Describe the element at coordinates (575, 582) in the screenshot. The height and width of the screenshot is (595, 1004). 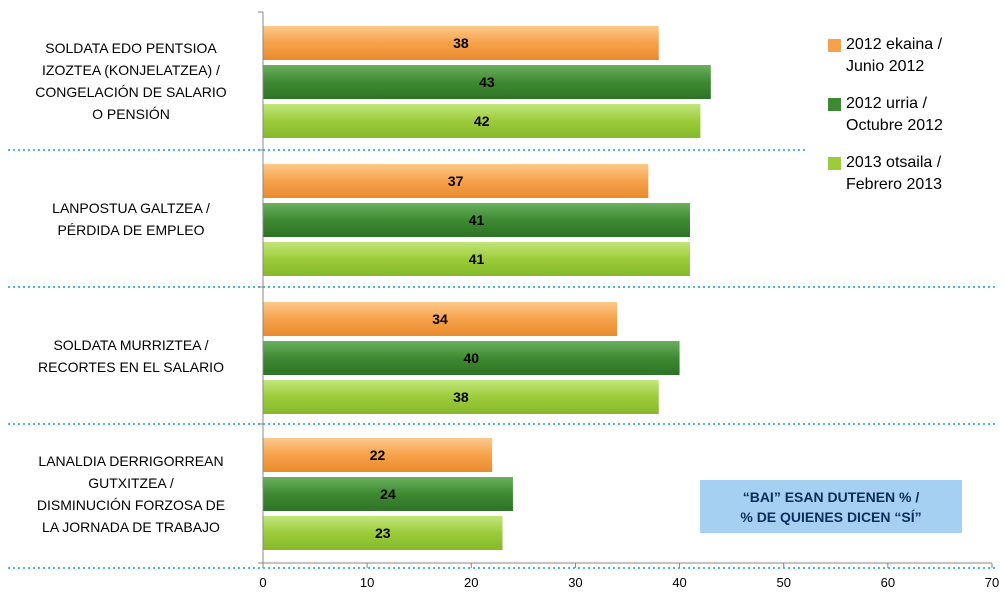
I see `x-tick-label: 30` at that location.